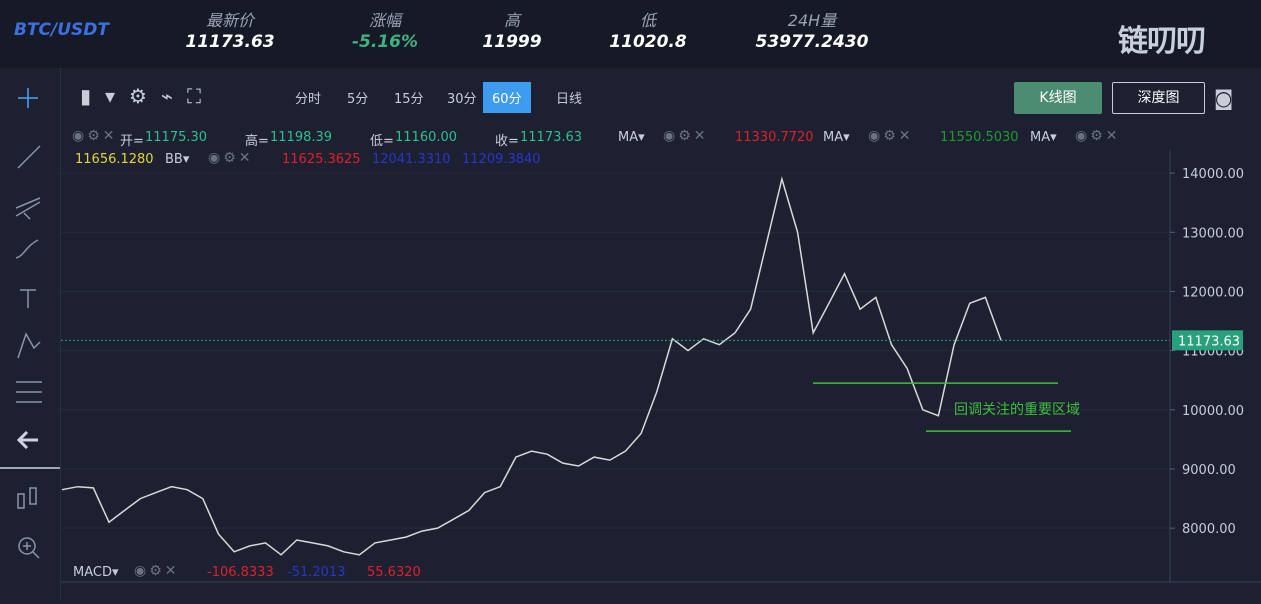  What do you see at coordinates (316, 572) in the screenshot?
I see `macd-value: -51.2013` at bounding box center [316, 572].